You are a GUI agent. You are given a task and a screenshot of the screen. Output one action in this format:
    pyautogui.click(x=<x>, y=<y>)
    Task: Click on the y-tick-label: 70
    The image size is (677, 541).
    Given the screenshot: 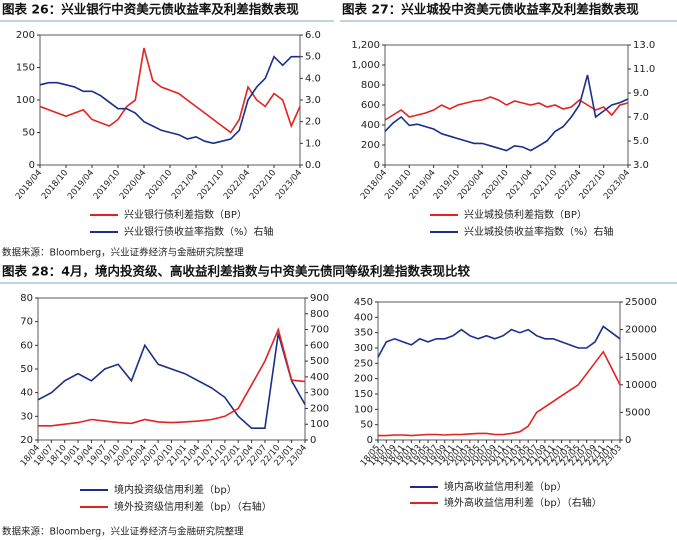 What is the action you would take?
    pyautogui.click(x=26, y=322)
    